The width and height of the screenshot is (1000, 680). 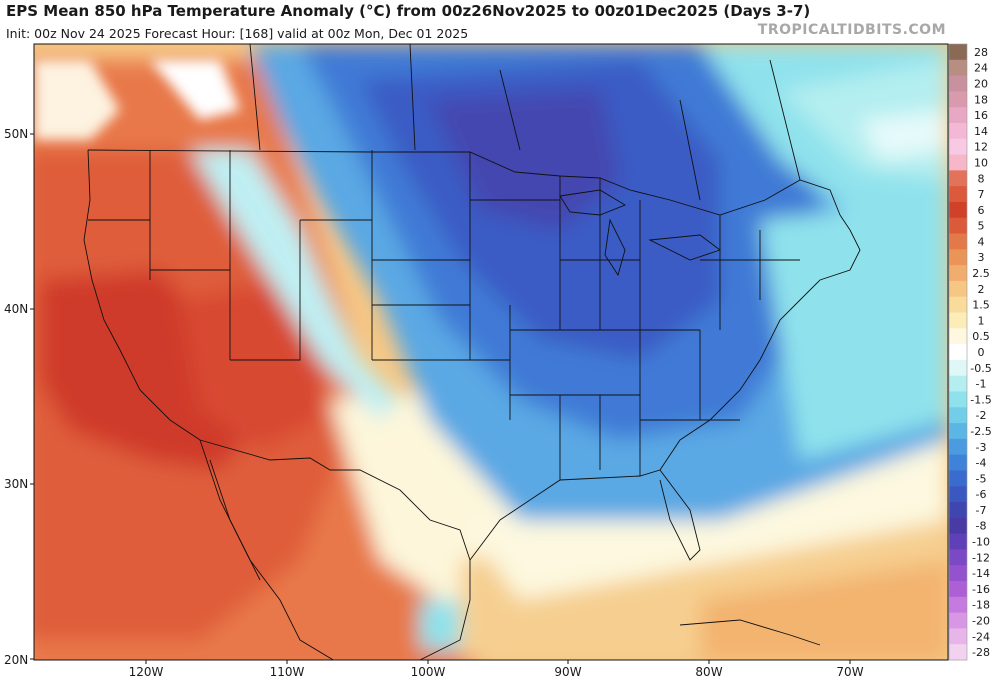 I want to click on colorbar-label: 1, so click(x=981, y=320).